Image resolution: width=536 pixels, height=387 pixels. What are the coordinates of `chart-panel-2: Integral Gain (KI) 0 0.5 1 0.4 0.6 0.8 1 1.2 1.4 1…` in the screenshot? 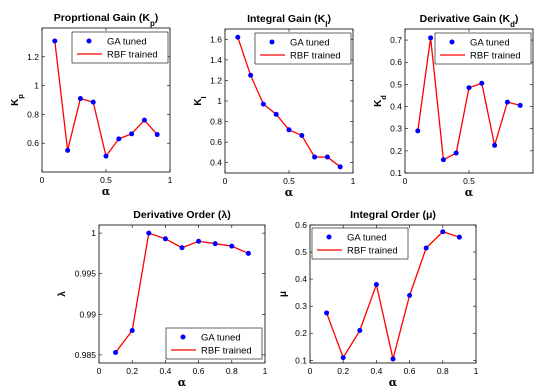 It's located at (274, 106).